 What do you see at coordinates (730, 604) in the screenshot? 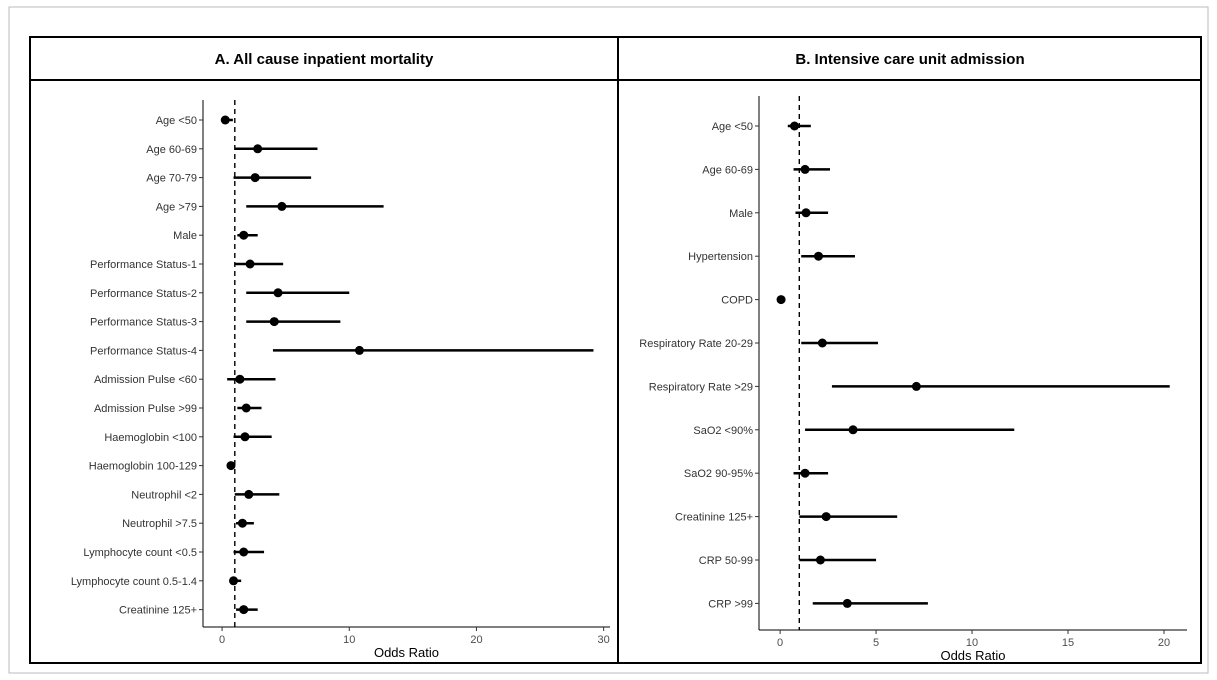
I see `category-label: CRP >99` at bounding box center [730, 604].